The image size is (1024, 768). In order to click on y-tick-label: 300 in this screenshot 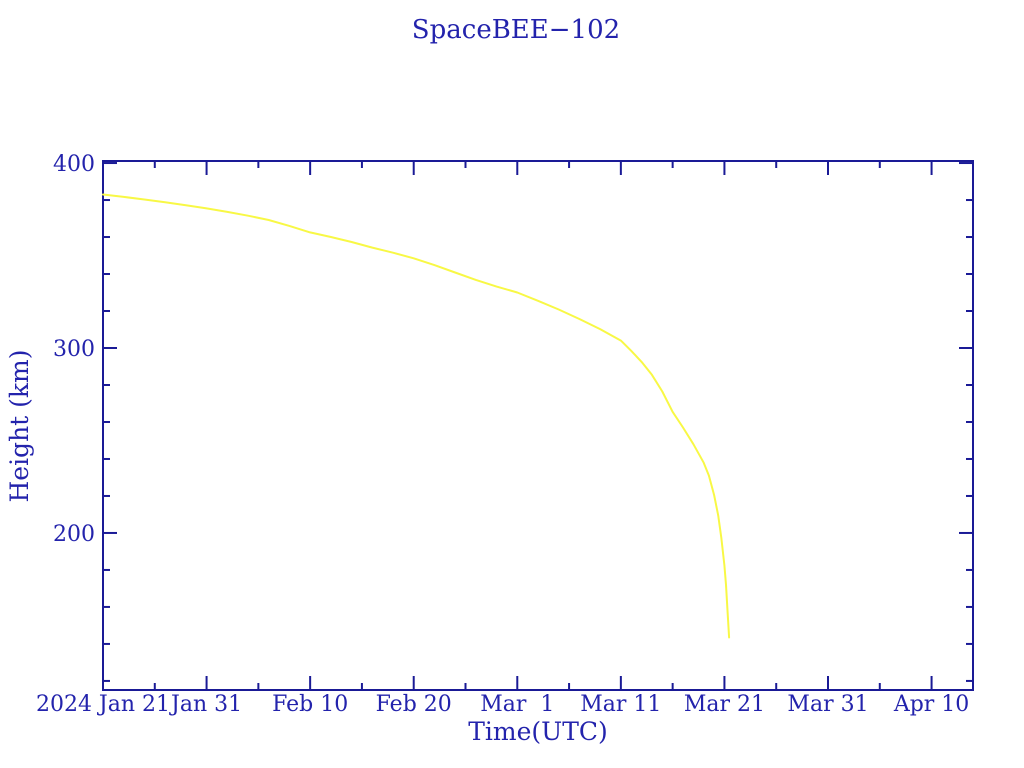, I will do `click(74, 349)`.